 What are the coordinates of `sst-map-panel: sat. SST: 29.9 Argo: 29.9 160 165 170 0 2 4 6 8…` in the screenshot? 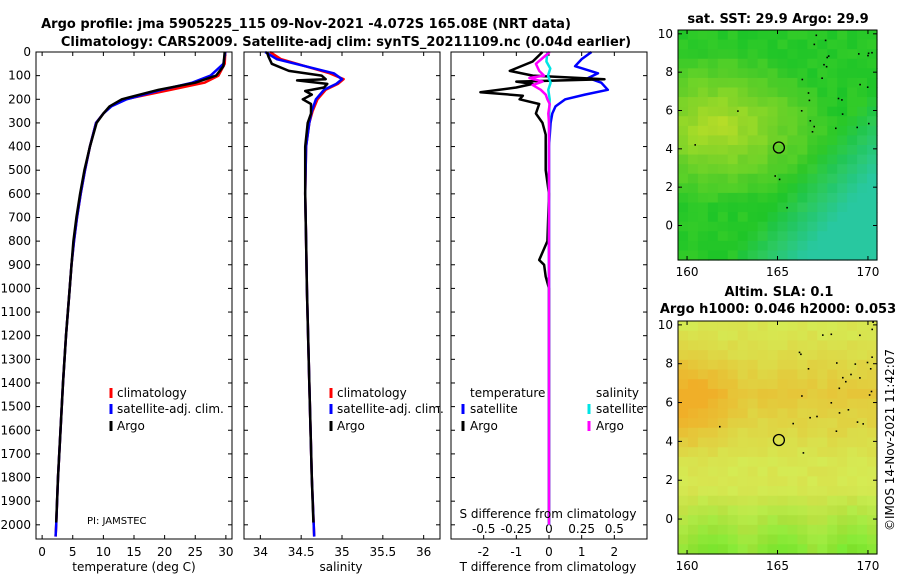 It's located at (769, 145).